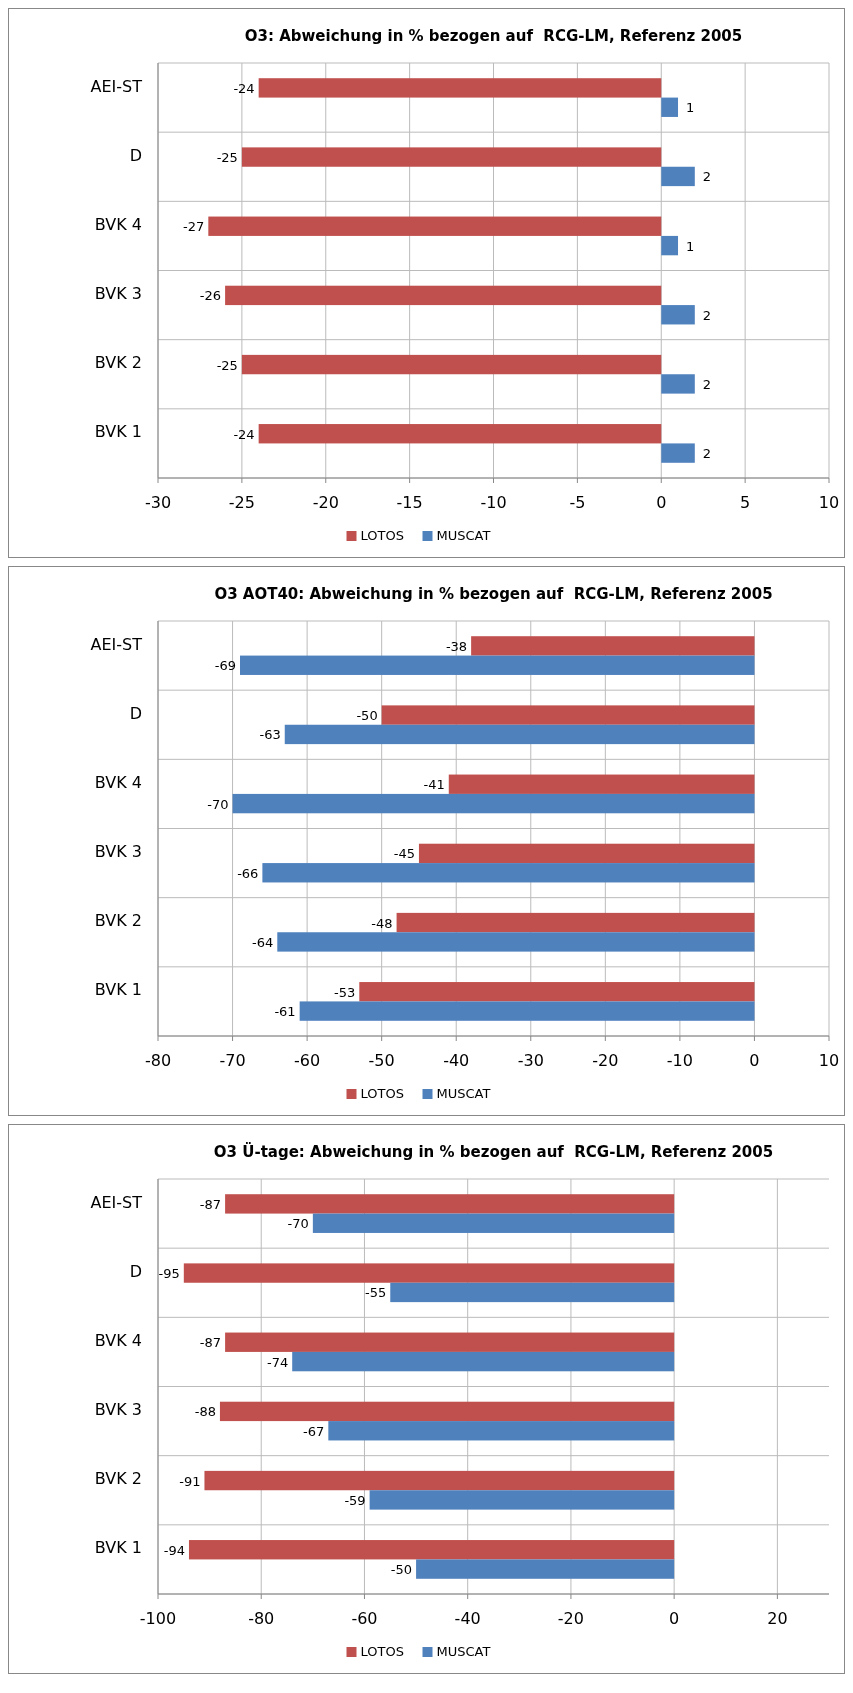  Describe the element at coordinates (404, 854) in the screenshot. I see `data-label: -45` at that location.